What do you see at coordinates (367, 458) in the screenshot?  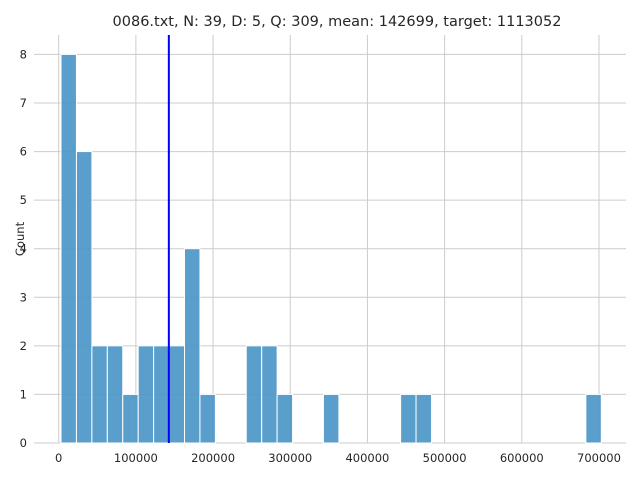 I see `x-tick-label: 400000` at bounding box center [367, 458].